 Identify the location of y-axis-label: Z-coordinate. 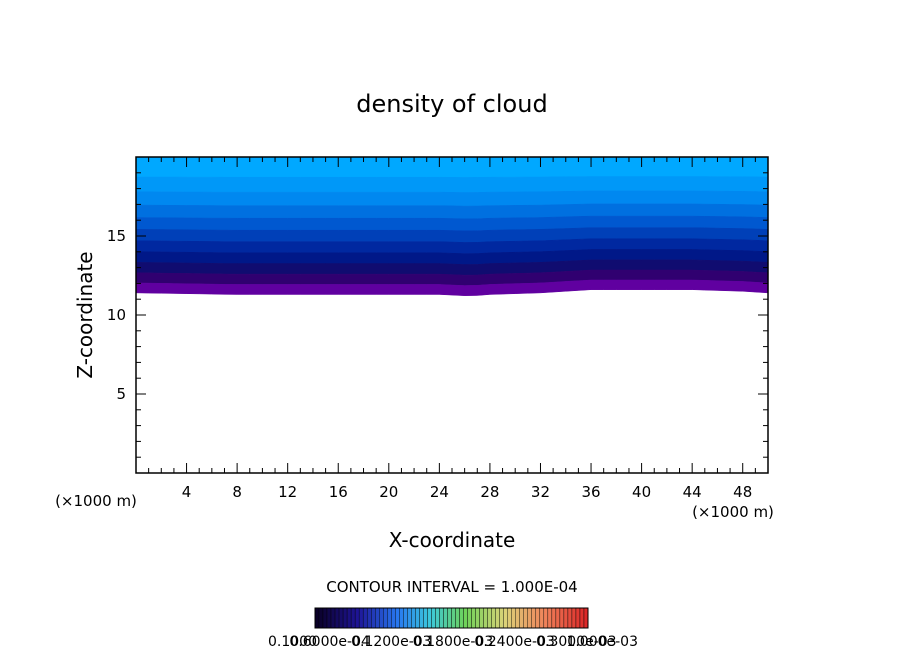
(85, 314).